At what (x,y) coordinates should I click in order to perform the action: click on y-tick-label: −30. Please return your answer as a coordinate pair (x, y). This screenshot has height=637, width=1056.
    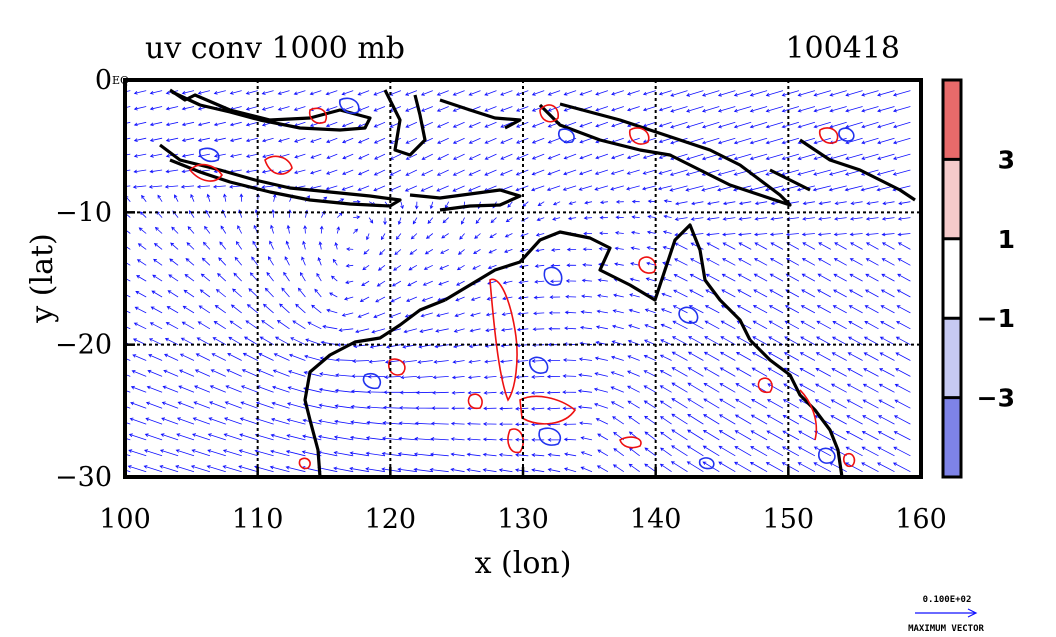
    Looking at the image, I should click on (83, 477).